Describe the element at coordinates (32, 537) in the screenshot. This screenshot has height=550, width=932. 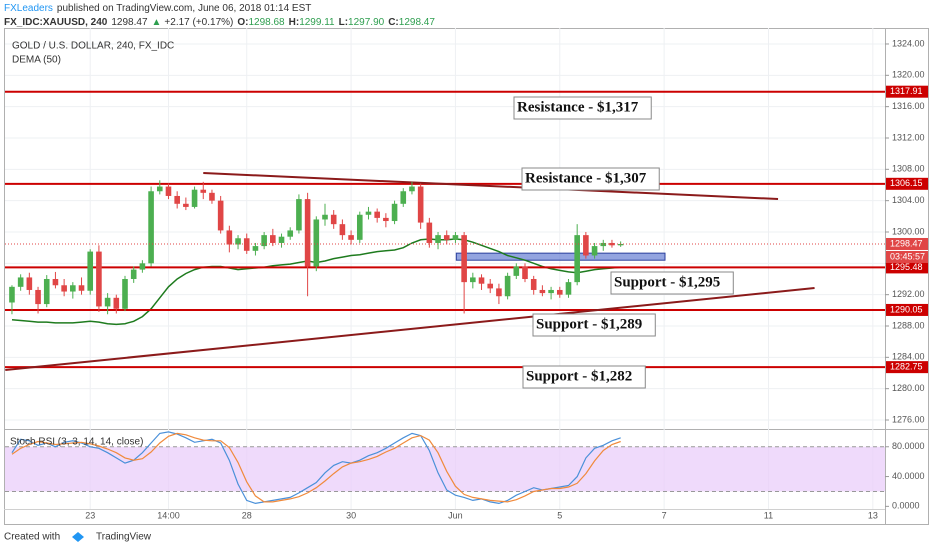
I see `footer-created: Created with` at that location.